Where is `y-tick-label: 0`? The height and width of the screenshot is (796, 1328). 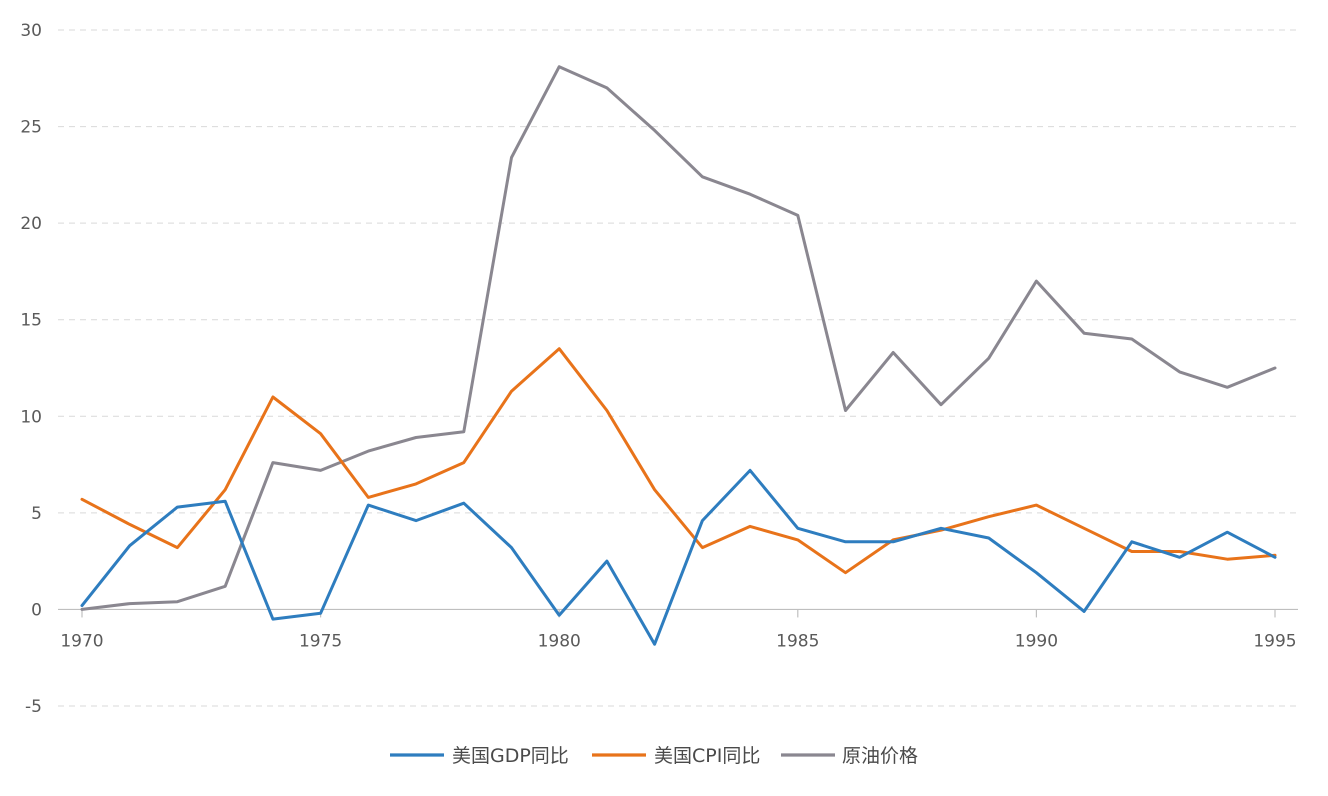 y-tick-label: 0 is located at coordinates (36, 610).